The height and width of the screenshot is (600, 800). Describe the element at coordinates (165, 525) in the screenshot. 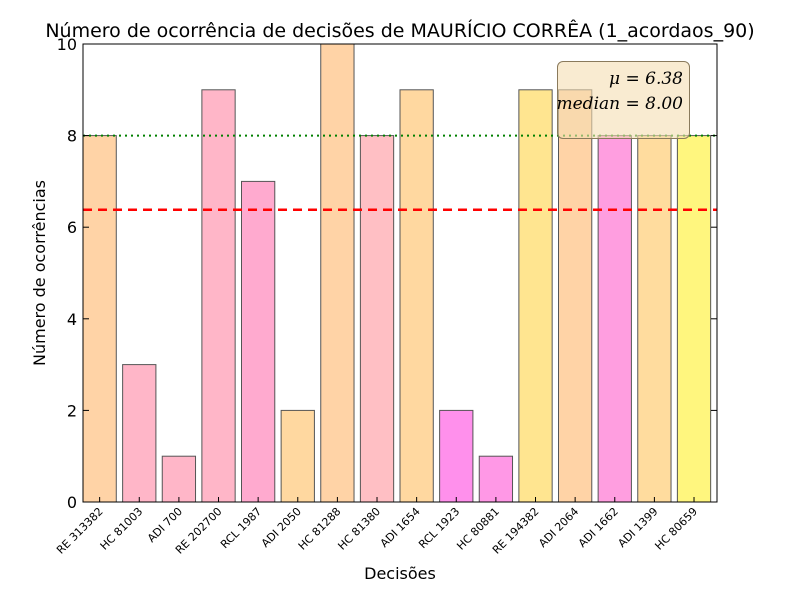

I see `x-tick-label: ADI 700` at that location.